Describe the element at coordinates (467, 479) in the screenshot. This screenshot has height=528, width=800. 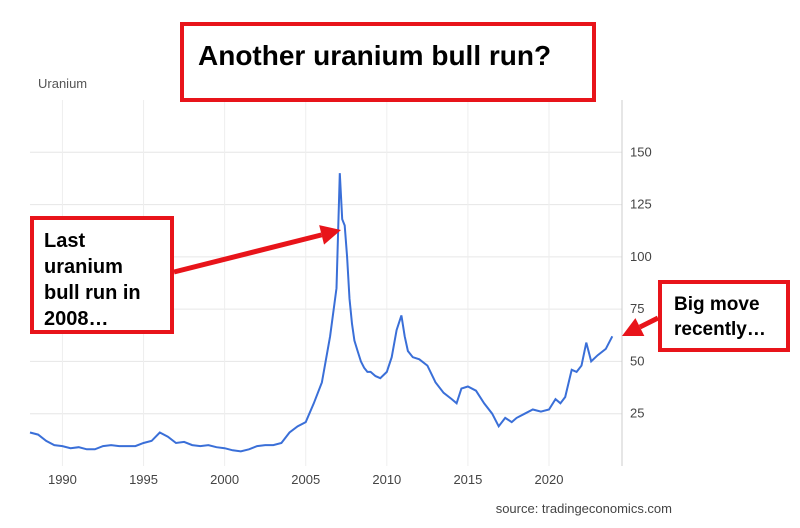
I see `x-tick-label: 2015` at that location.